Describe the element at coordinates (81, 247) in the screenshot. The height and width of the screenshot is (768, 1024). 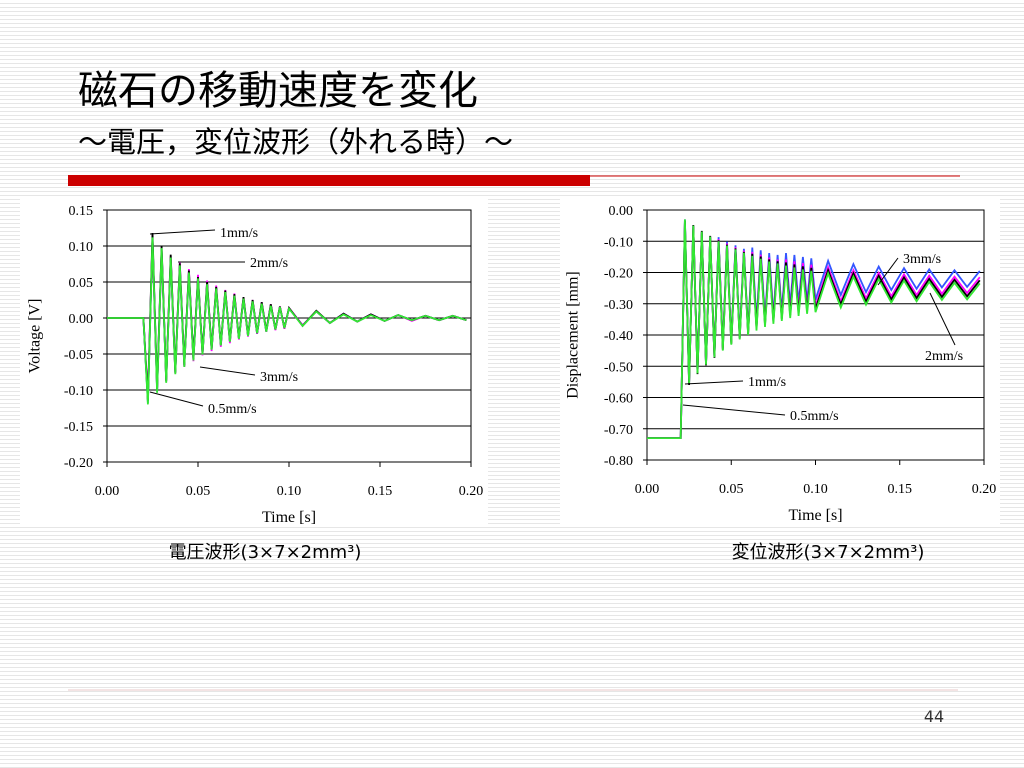
I see `y-tick-label: 0.10` at that location.